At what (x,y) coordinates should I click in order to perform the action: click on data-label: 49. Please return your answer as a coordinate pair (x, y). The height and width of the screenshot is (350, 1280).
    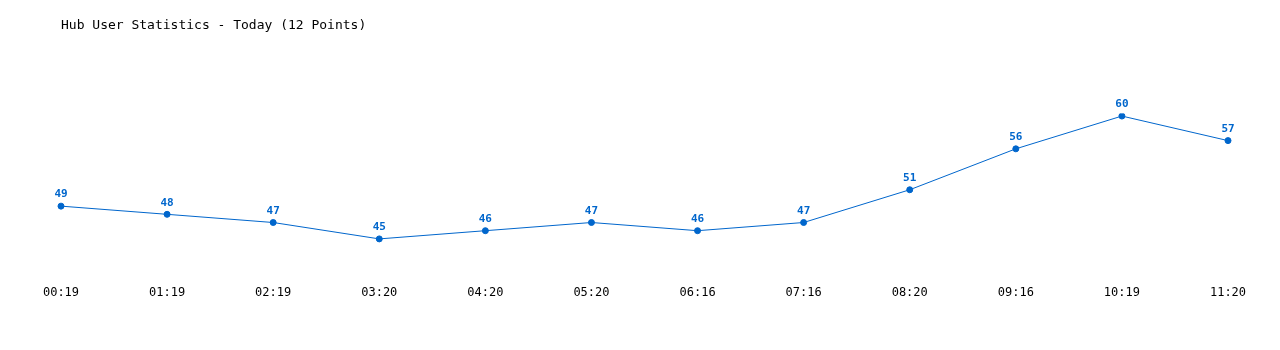
    Looking at the image, I should click on (61, 194).